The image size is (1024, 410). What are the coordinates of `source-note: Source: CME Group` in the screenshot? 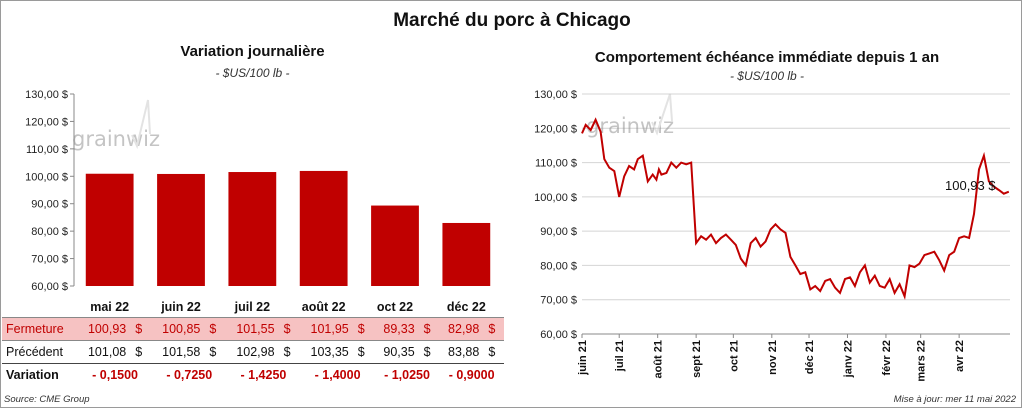 It's located at (47, 399).